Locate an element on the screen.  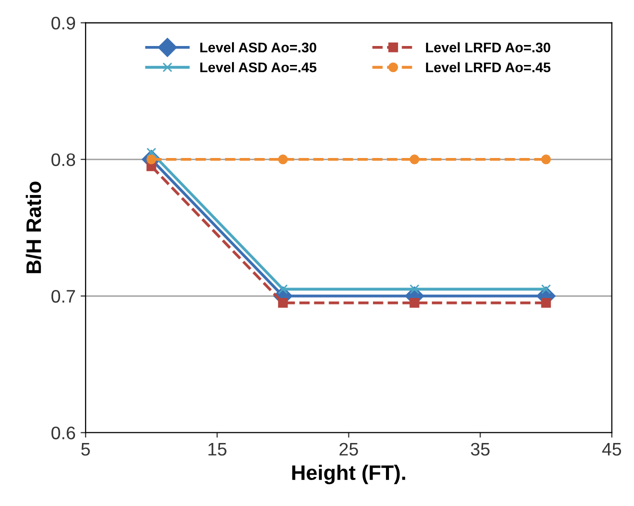
x-tick-label: 25 is located at coordinates (349, 449).